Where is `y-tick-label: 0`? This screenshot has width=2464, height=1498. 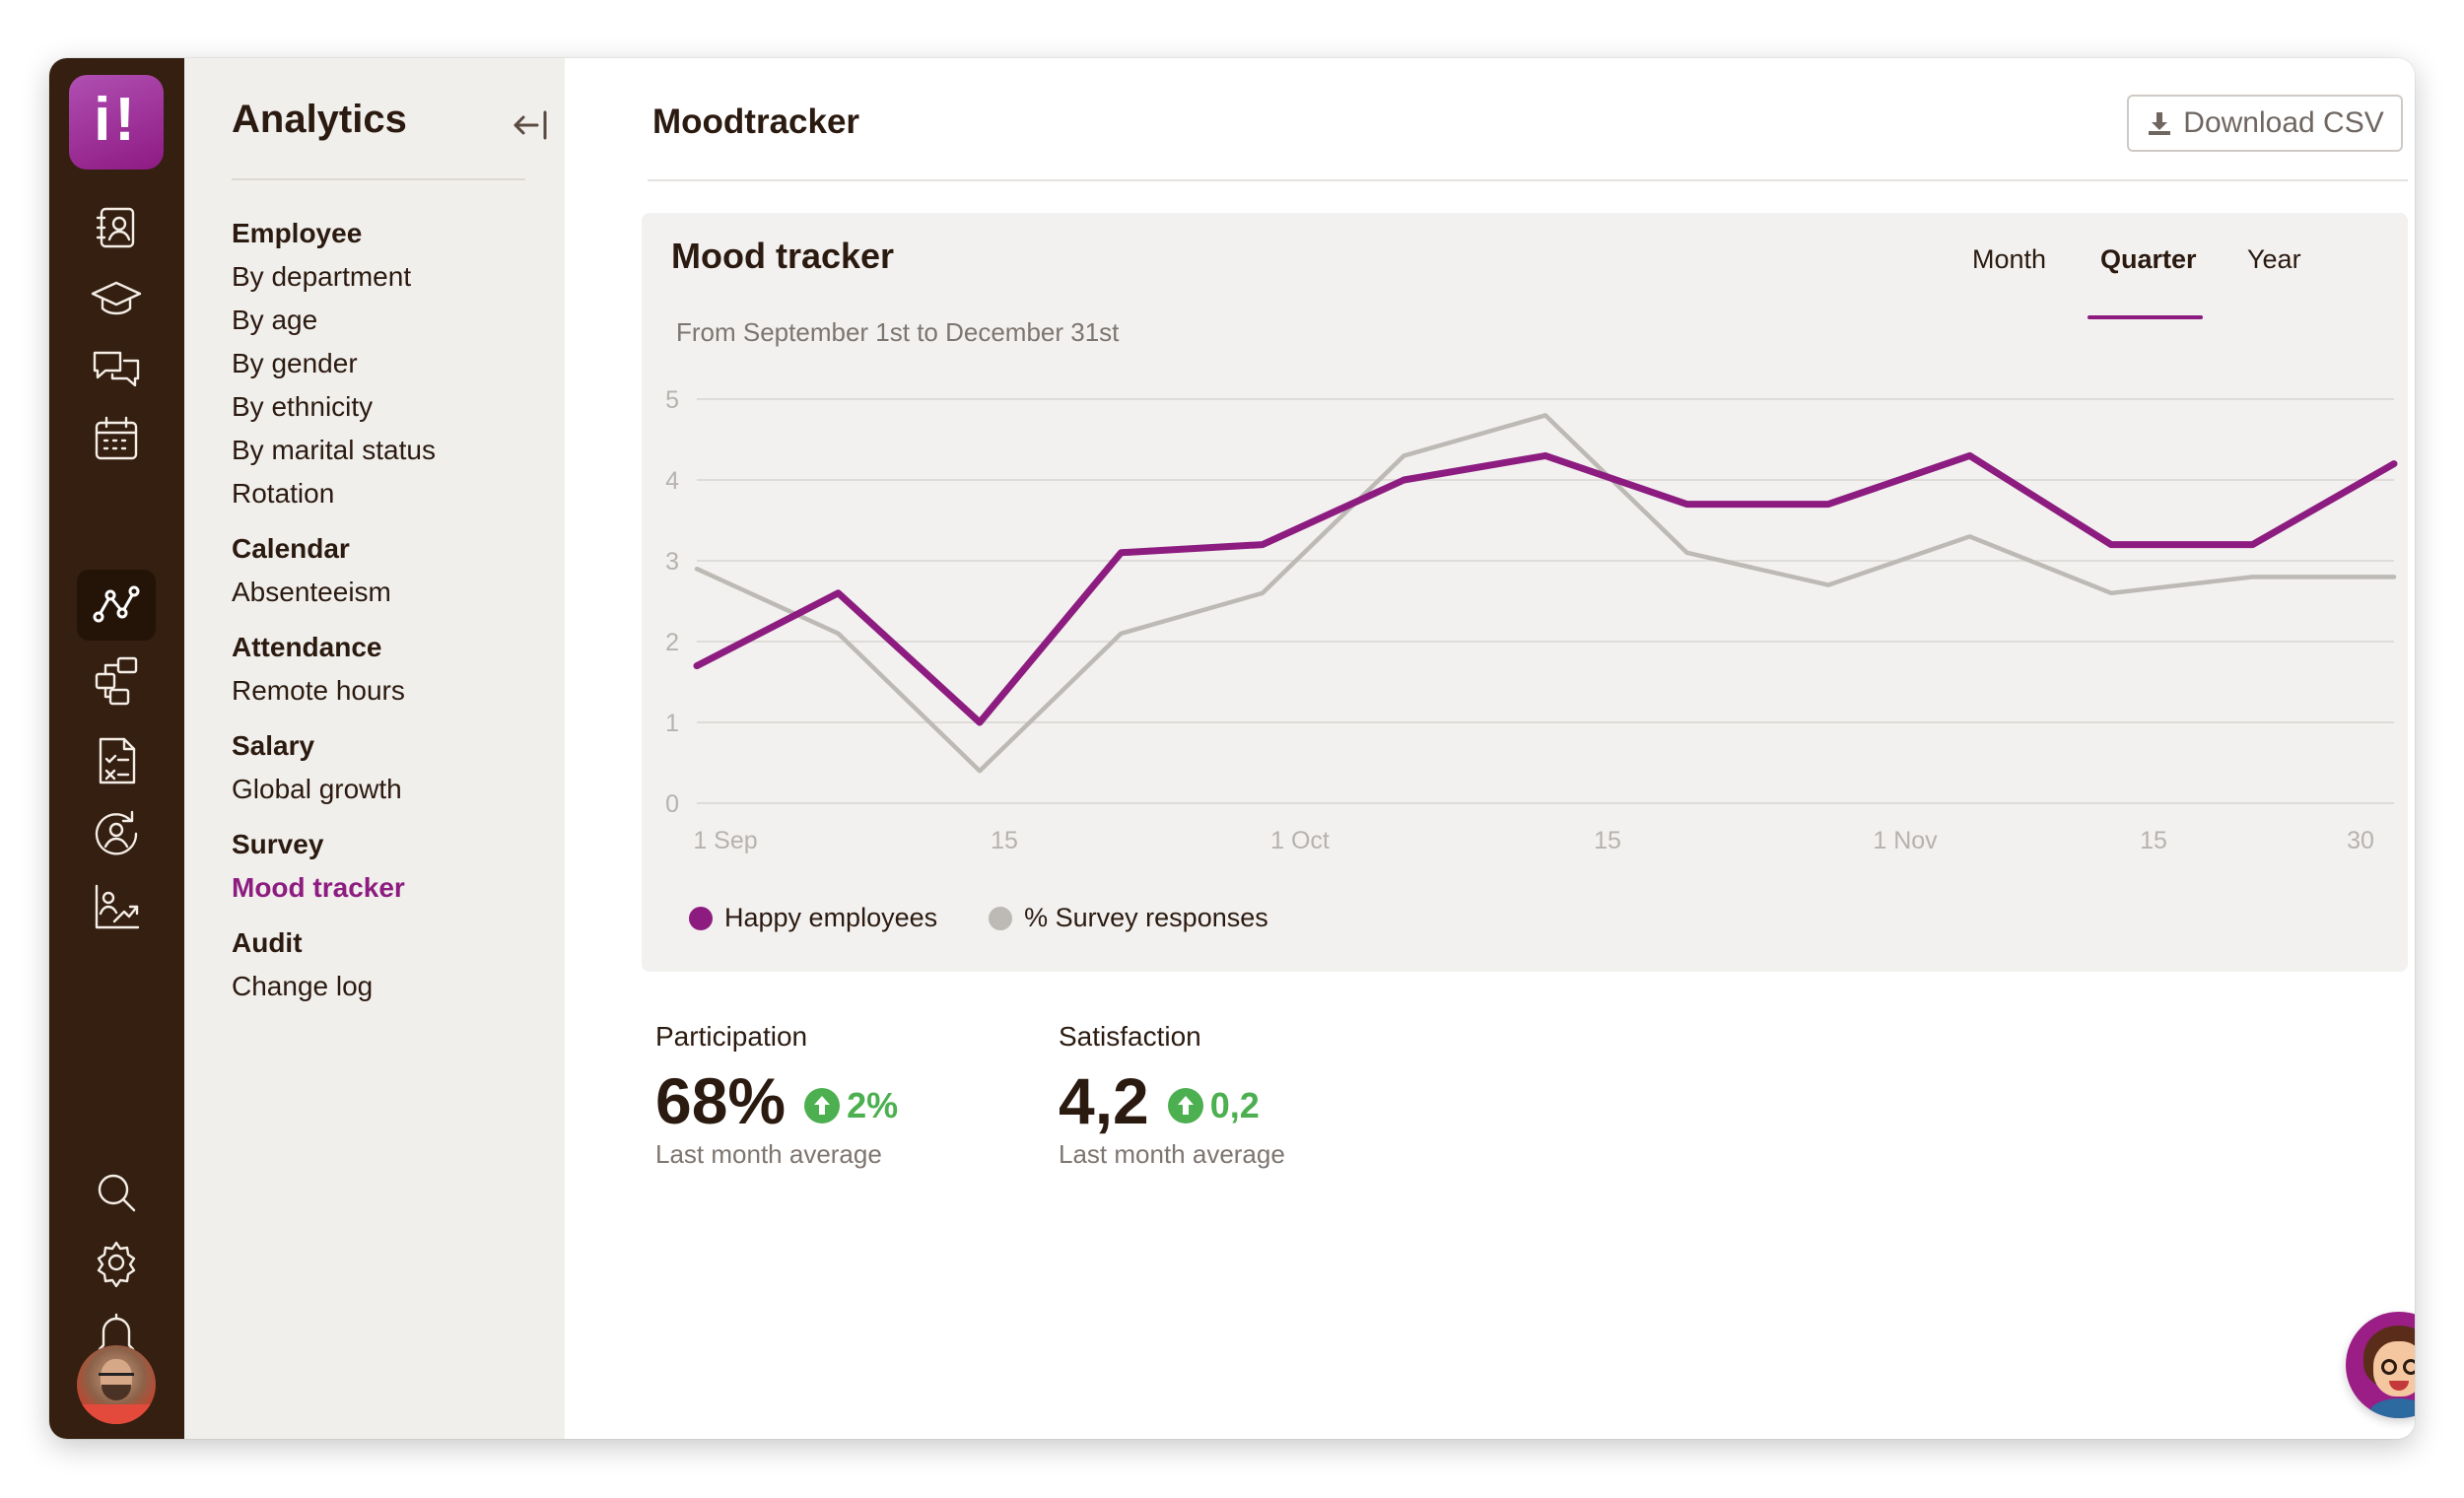 y-tick-label: 0 is located at coordinates (672, 804).